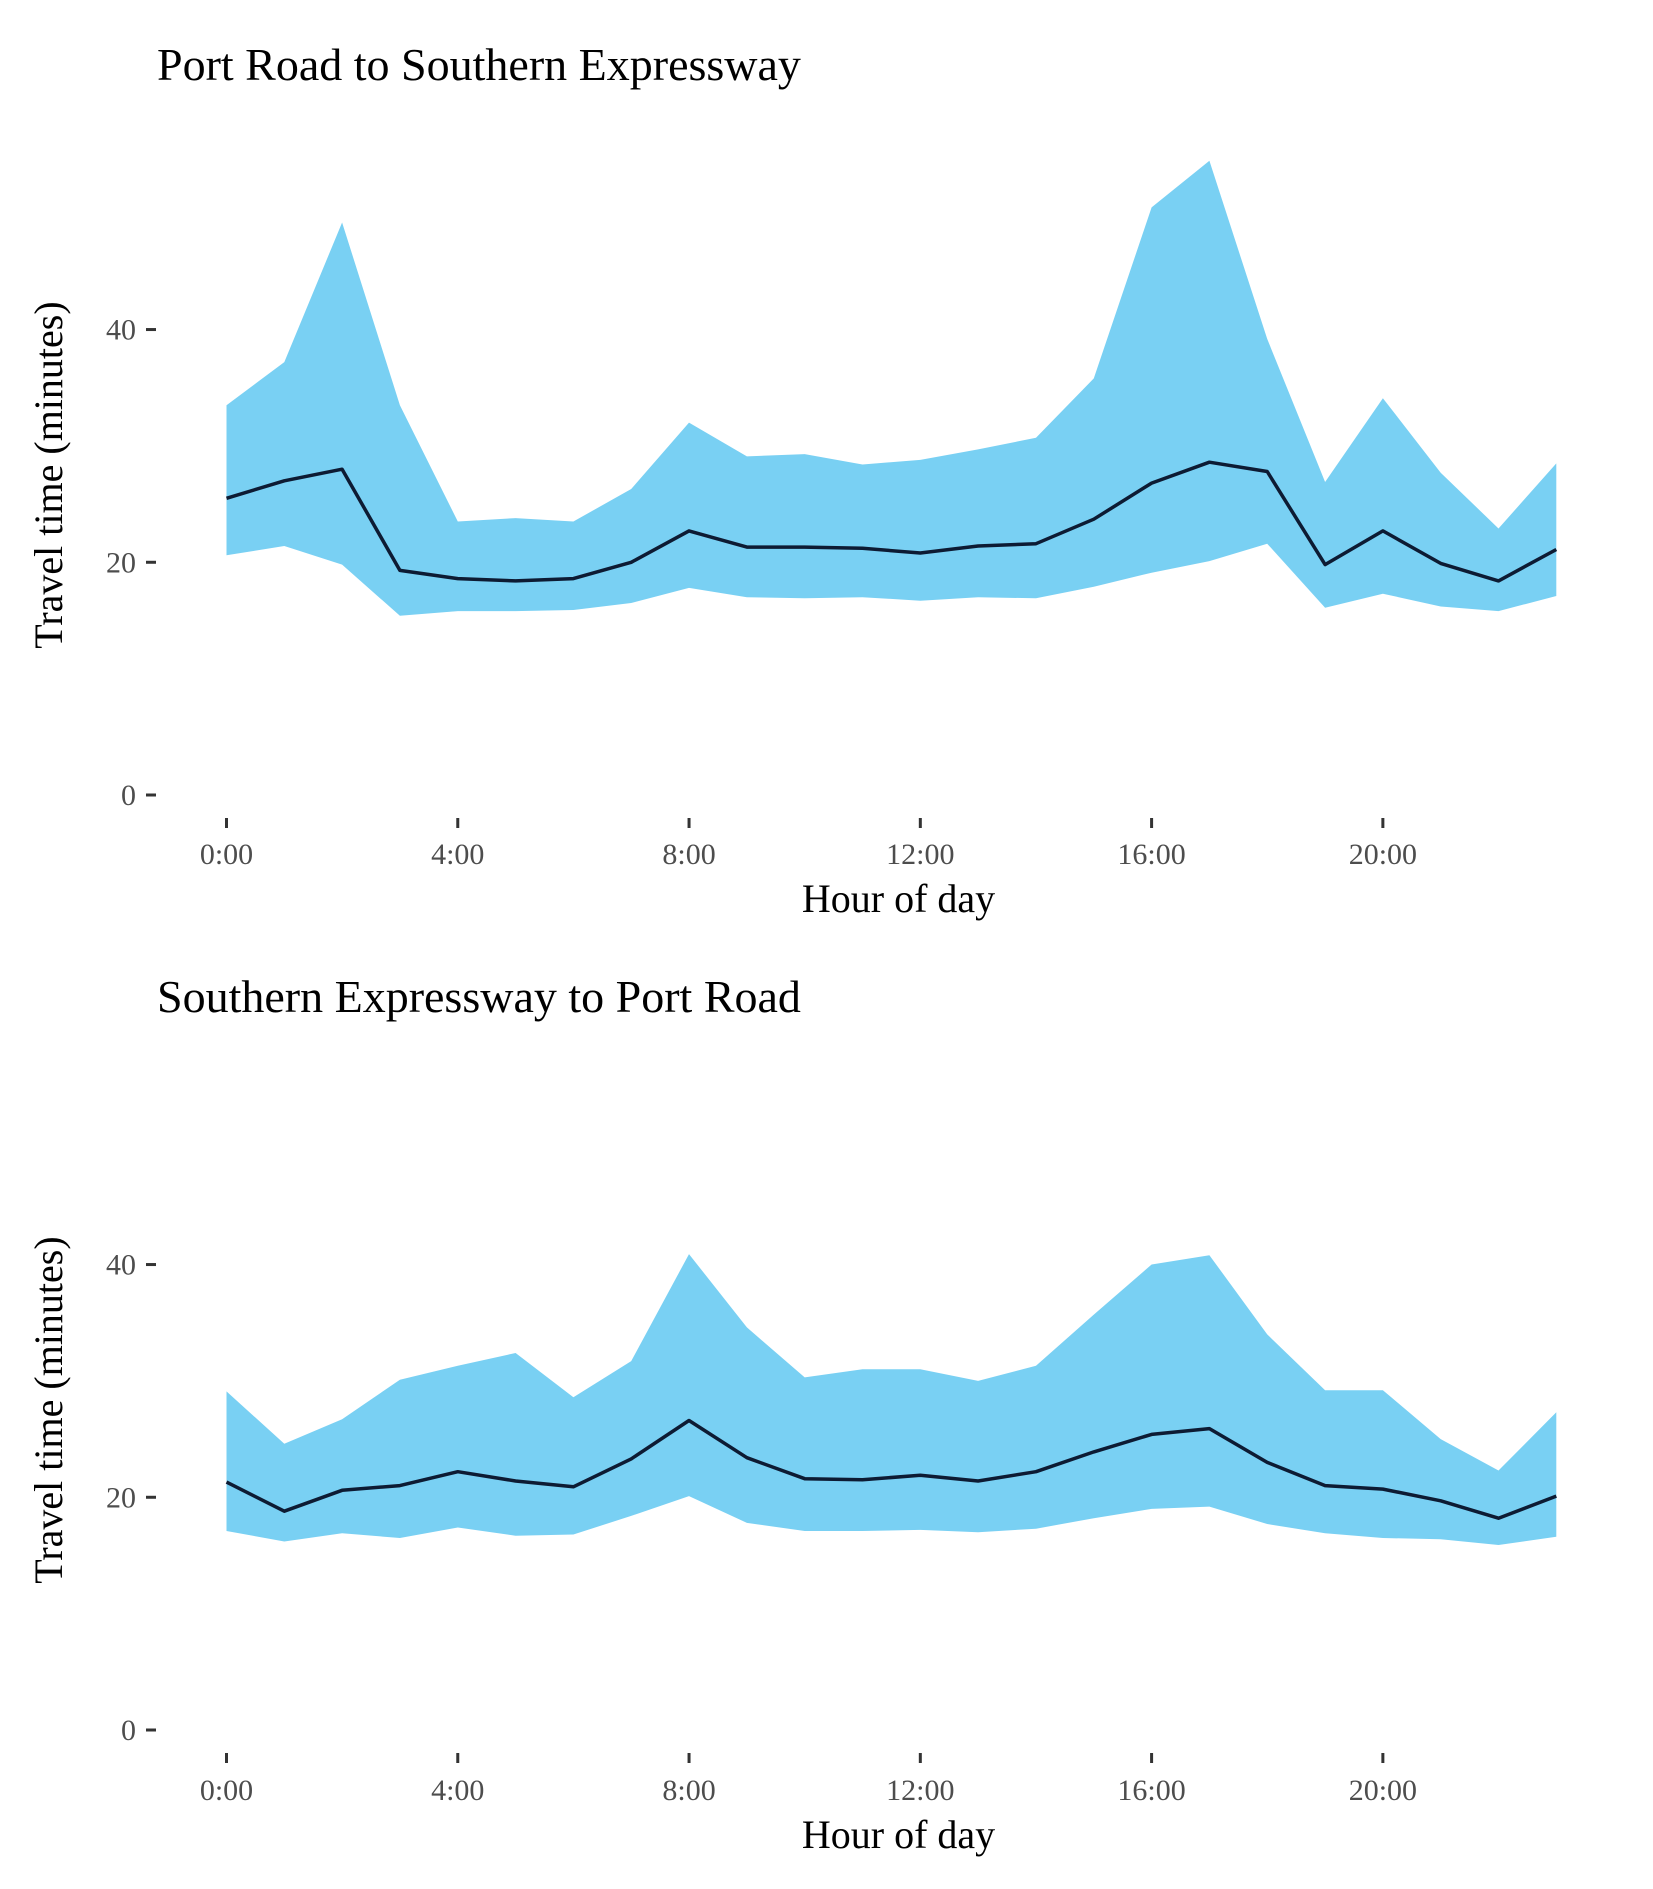 This screenshot has width=1653, height=1889. Describe the element at coordinates (479, 64) in the screenshot. I see `chart-title: Port Road to Southern Expressway` at that location.